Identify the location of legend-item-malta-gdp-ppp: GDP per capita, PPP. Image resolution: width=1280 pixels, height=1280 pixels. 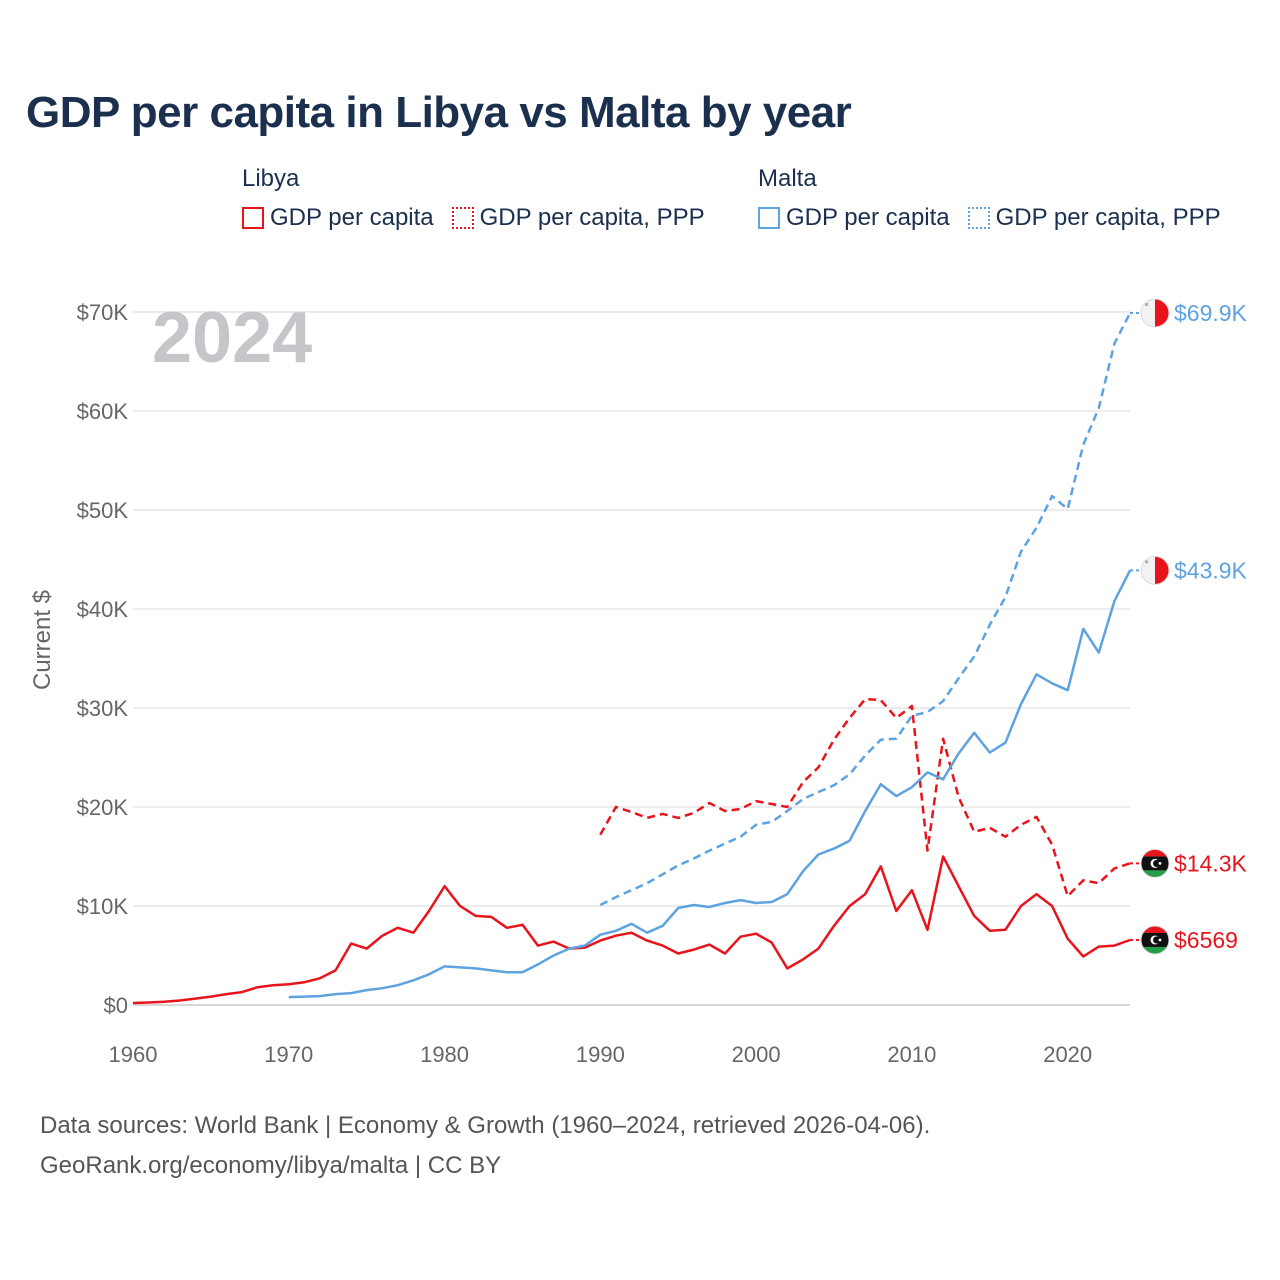
(1094, 218).